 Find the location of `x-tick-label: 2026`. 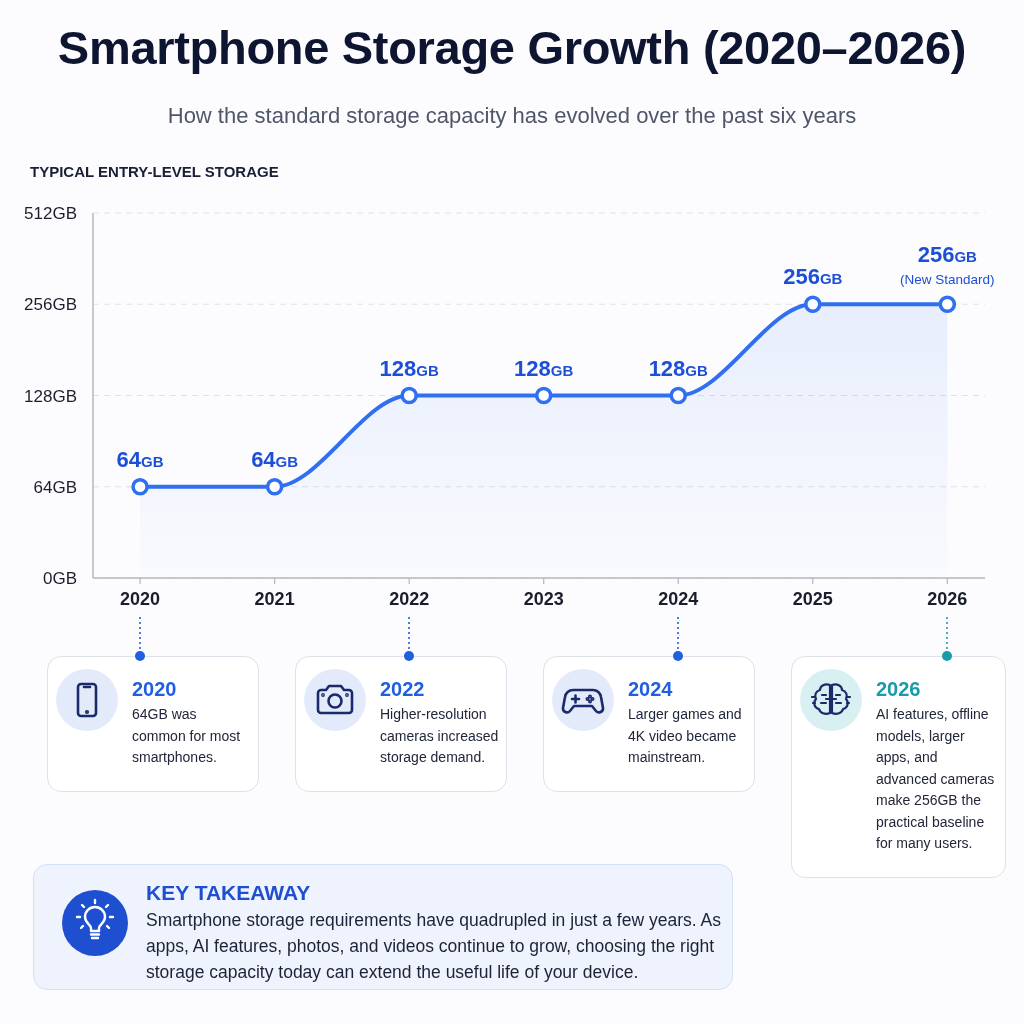

x-tick-label: 2026 is located at coordinates (947, 598).